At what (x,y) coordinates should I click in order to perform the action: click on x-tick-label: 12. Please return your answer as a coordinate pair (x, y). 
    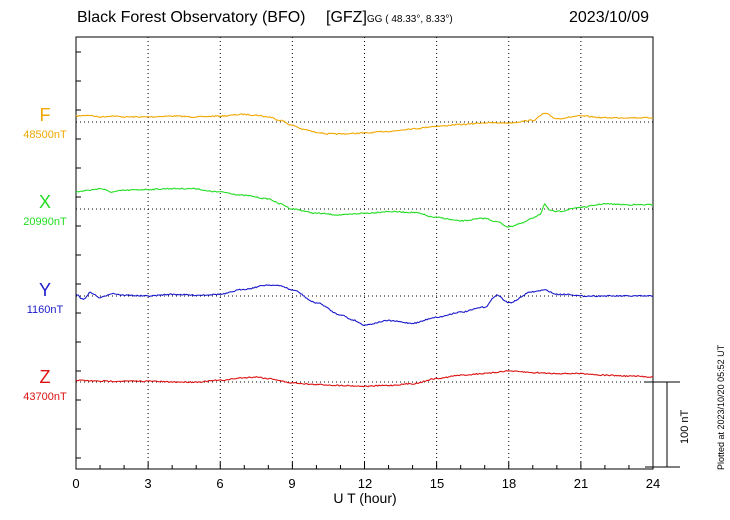
    Looking at the image, I should click on (365, 483).